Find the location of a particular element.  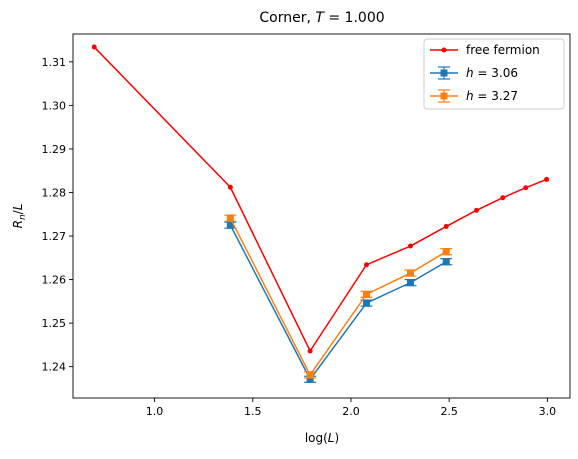

chart-title: Corner, T = 1.000 is located at coordinates (321, 18).